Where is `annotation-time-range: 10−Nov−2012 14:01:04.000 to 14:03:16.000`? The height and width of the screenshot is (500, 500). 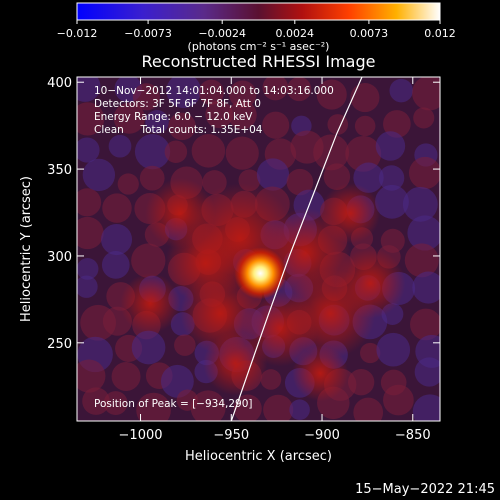 annotation-time-range: 10−Nov−2012 14:01:04.000 to 14:03:16.000 is located at coordinates (214, 91).